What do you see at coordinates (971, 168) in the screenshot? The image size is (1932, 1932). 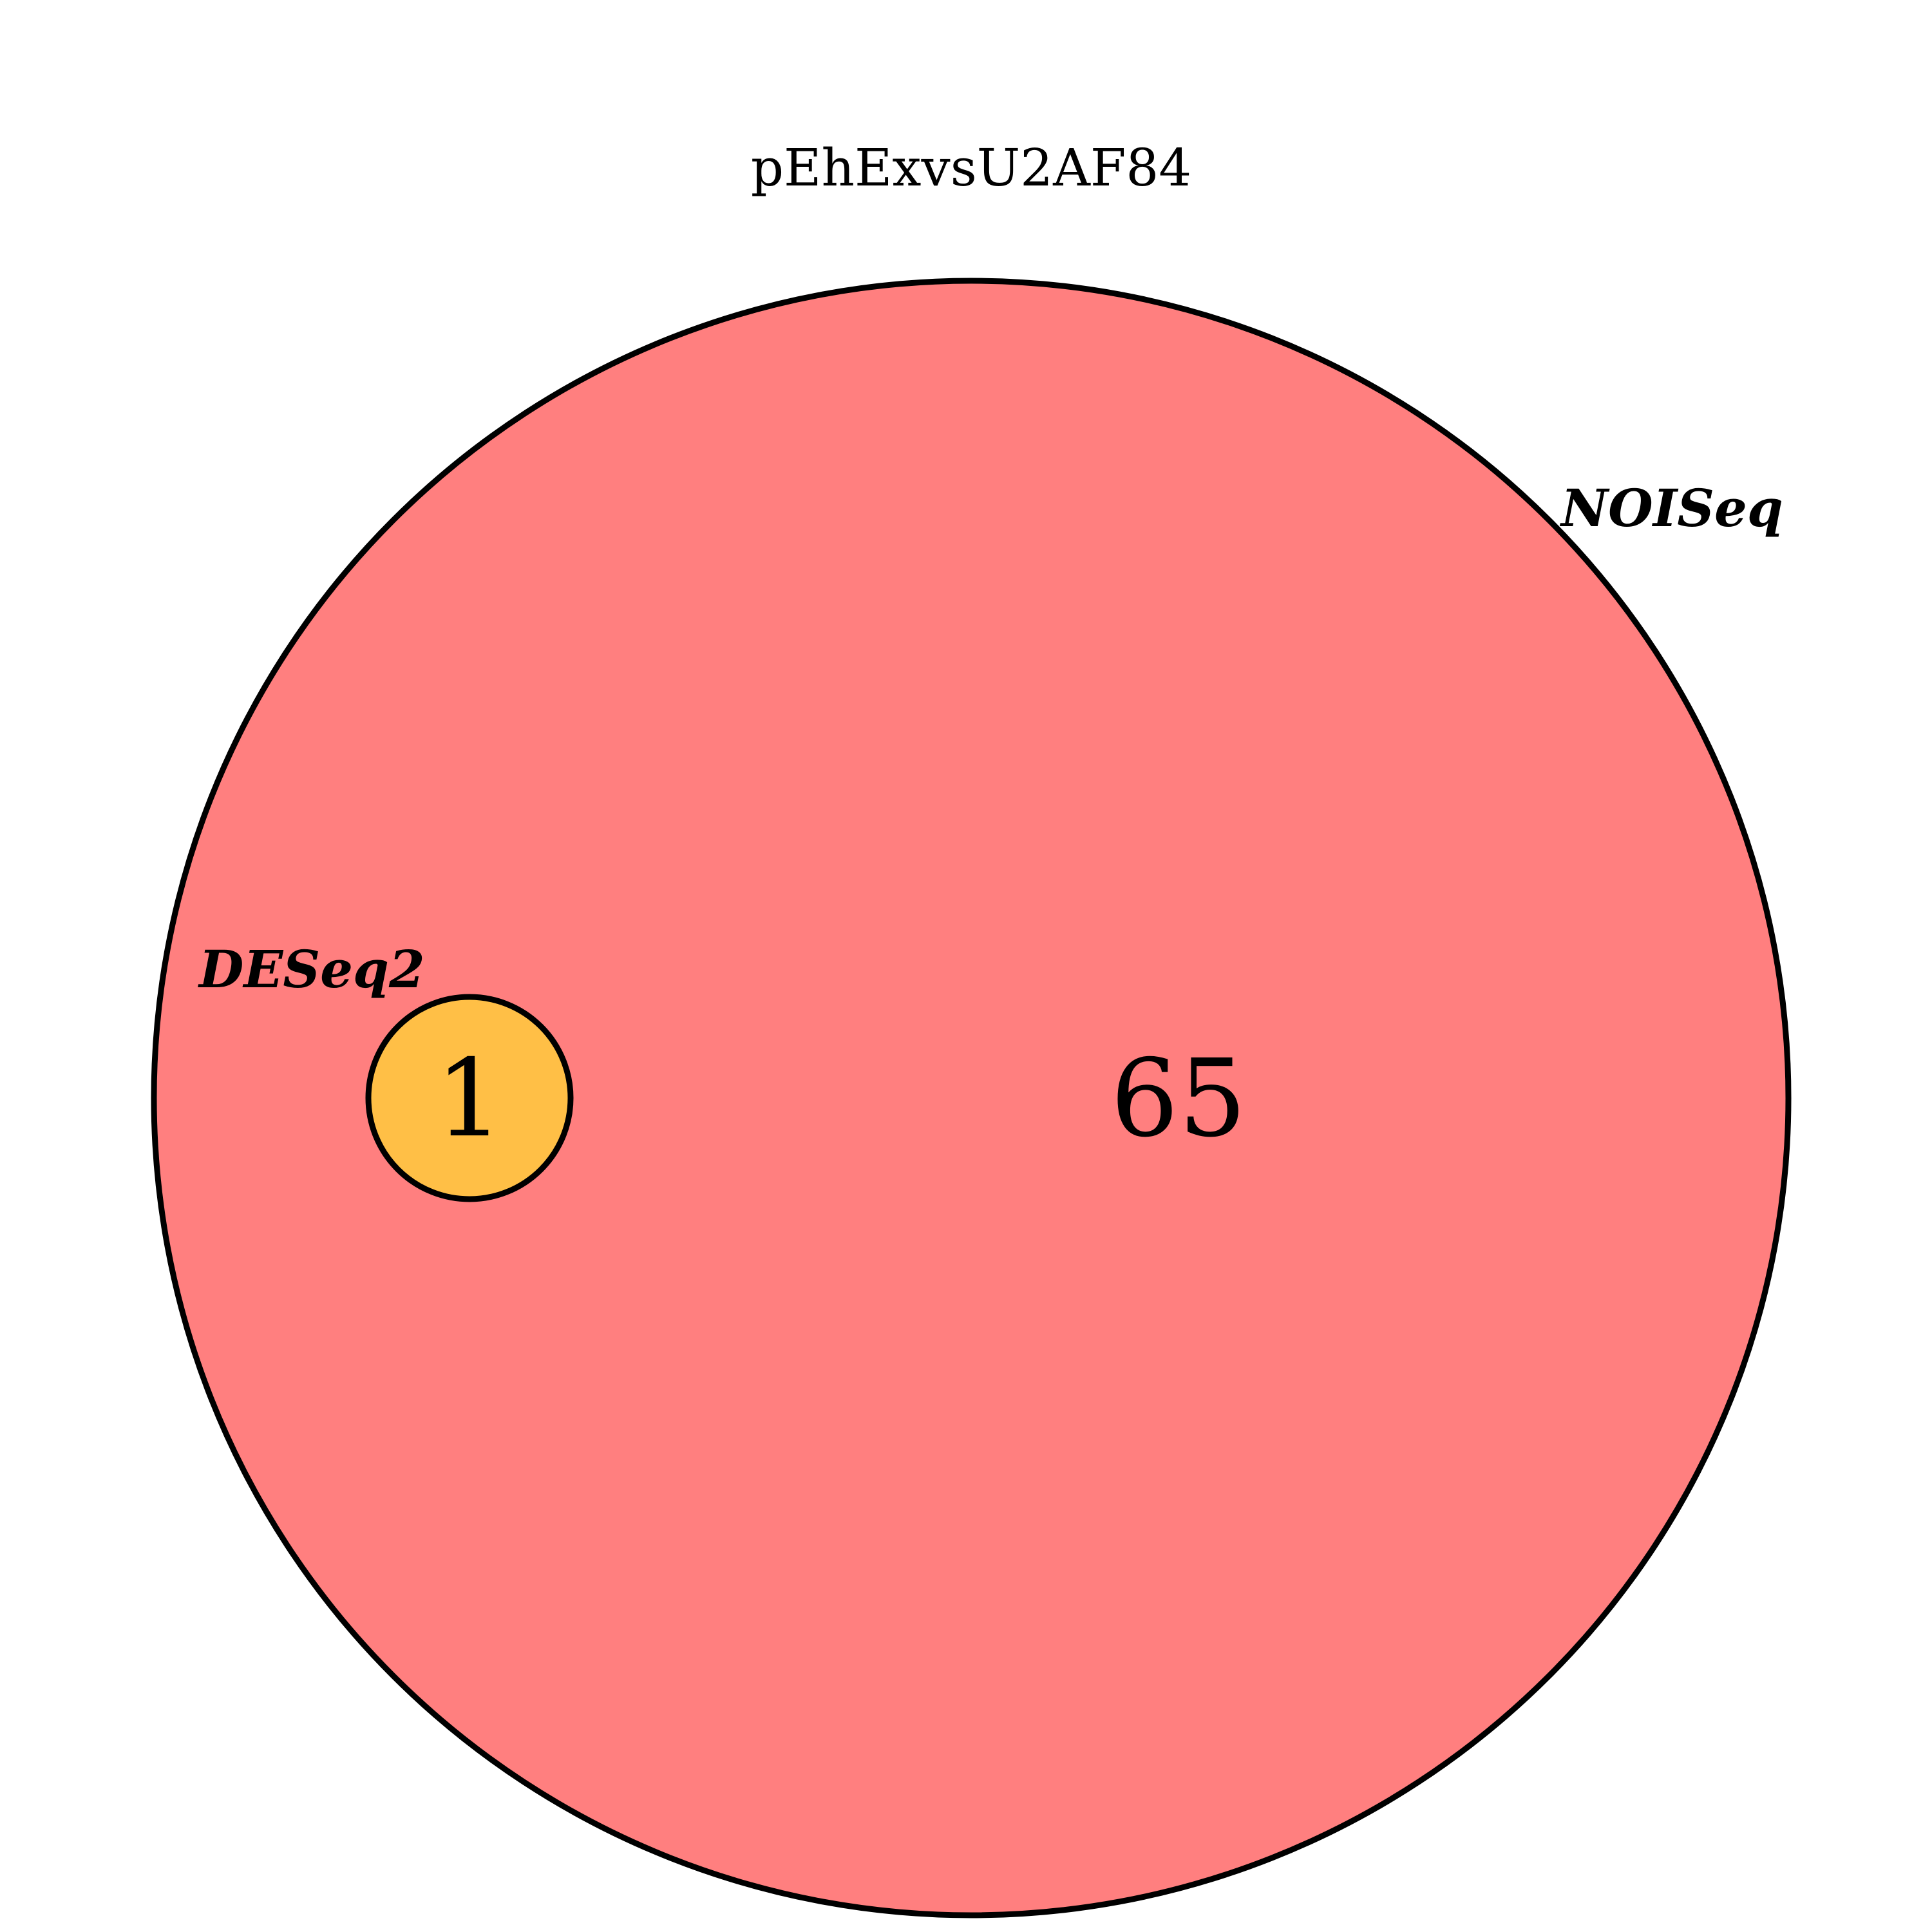 I see `diagram-title: pEhExvsU2AF84` at bounding box center [971, 168].